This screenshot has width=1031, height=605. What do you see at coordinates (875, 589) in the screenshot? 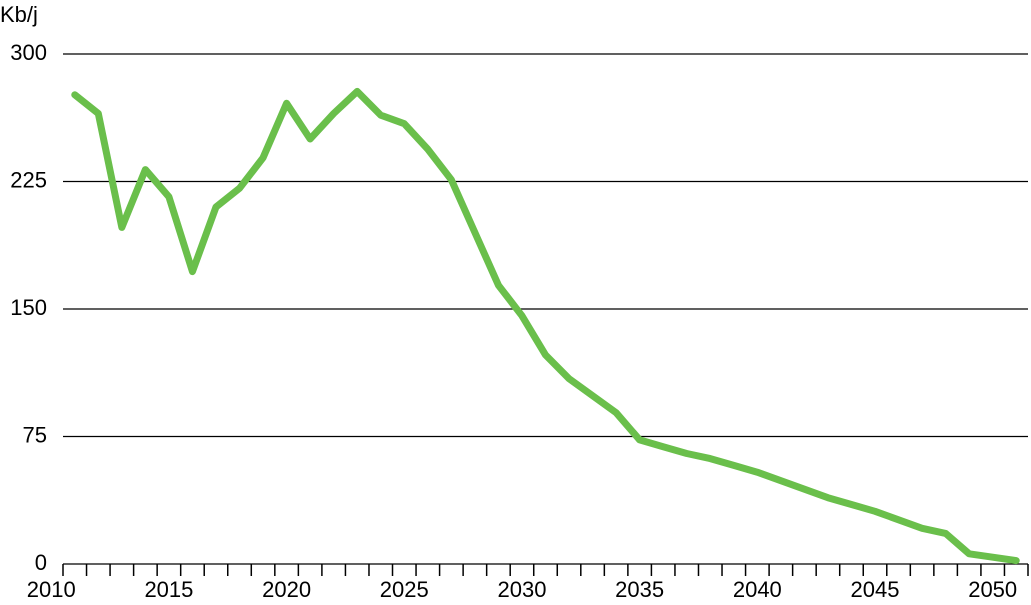
I see `x-tick-label: 2045` at bounding box center [875, 589].